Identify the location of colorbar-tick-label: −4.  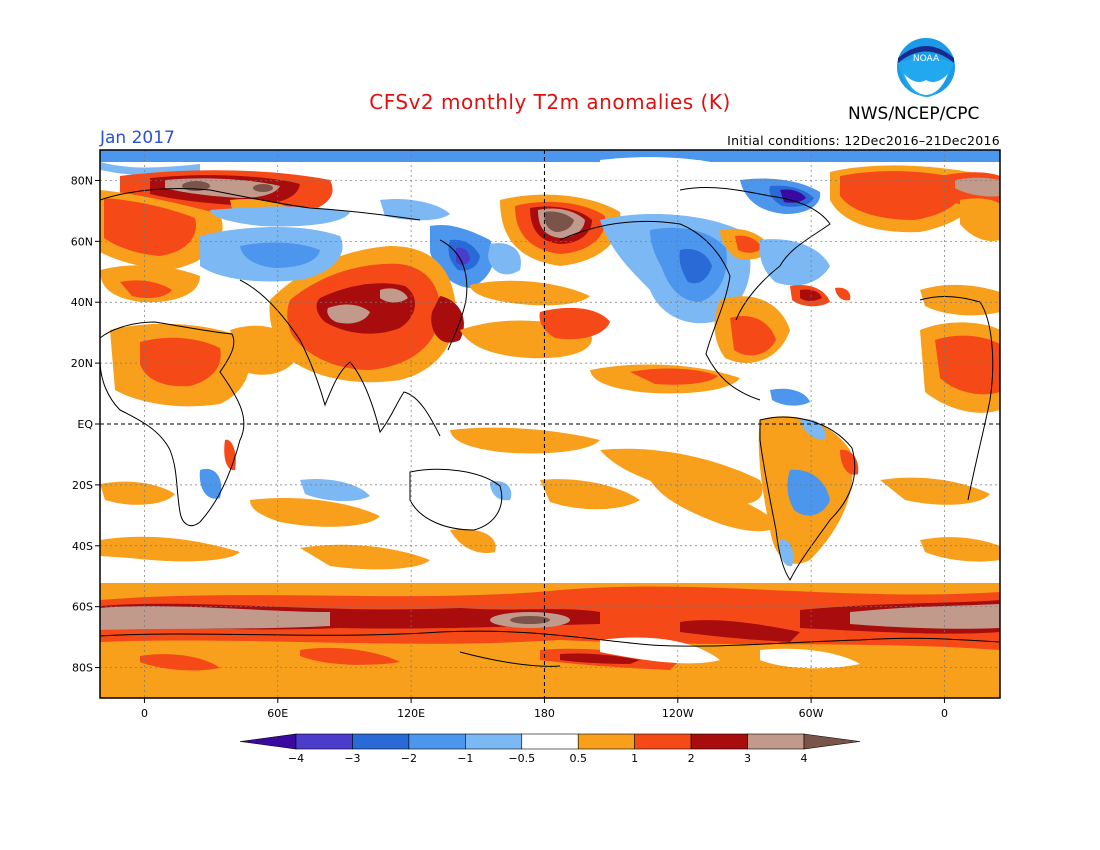
(296, 758).